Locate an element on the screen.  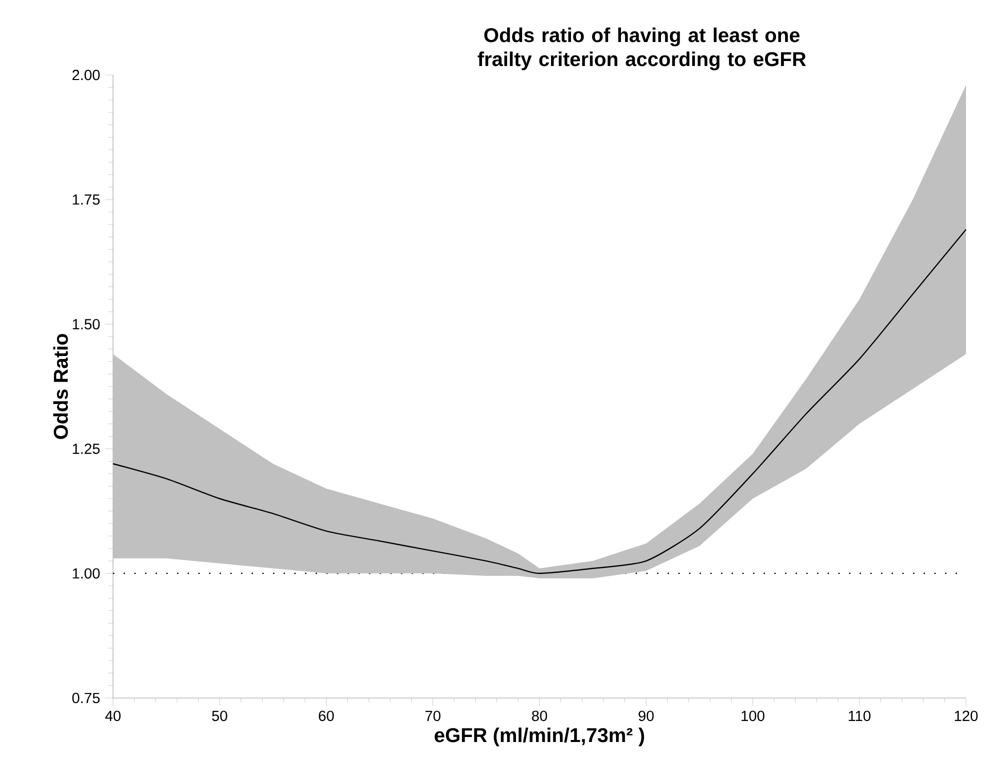
y-tick-label: 1.50 is located at coordinates (86, 324).